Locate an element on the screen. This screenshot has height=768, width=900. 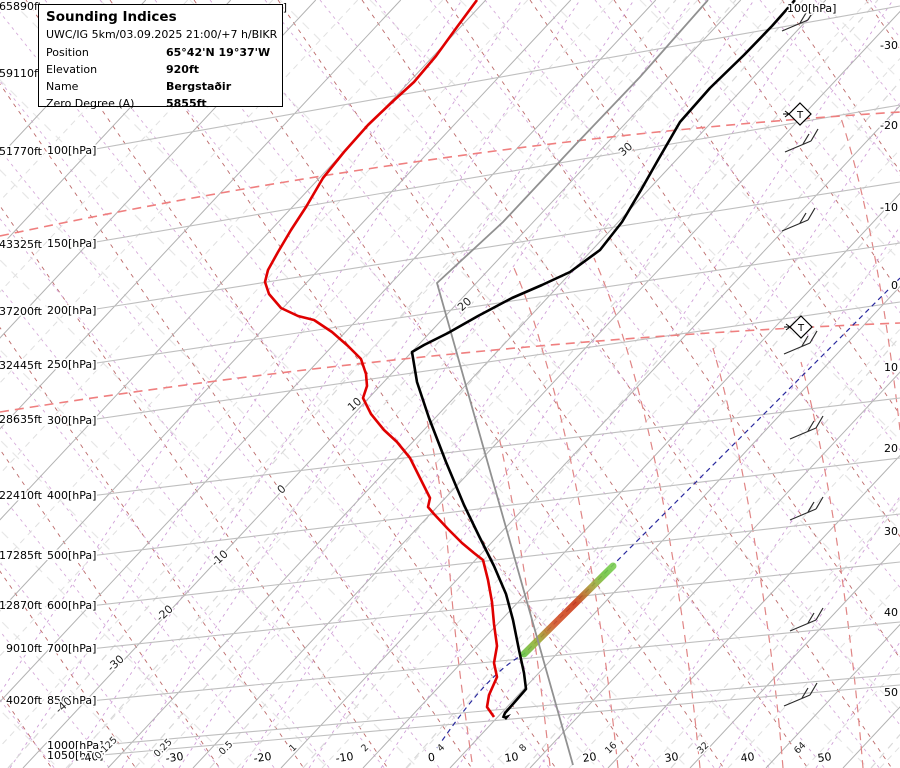
mixing-ratio-label: 4 is located at coordinates (441, 748).